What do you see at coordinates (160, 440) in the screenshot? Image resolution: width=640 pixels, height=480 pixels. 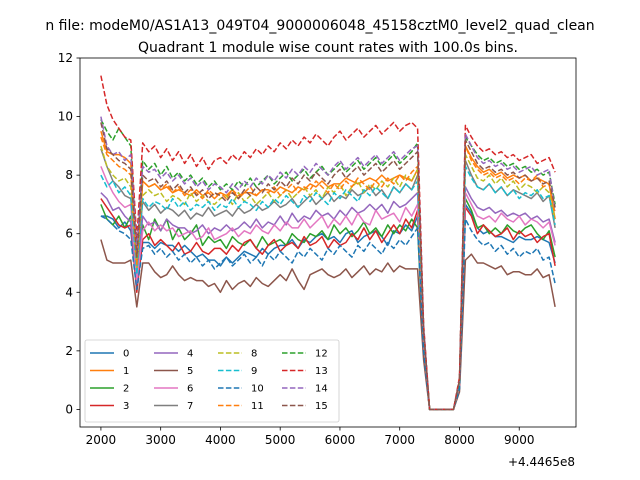 I see `x-tick-label: 3000` at bounding box center [160, 440].